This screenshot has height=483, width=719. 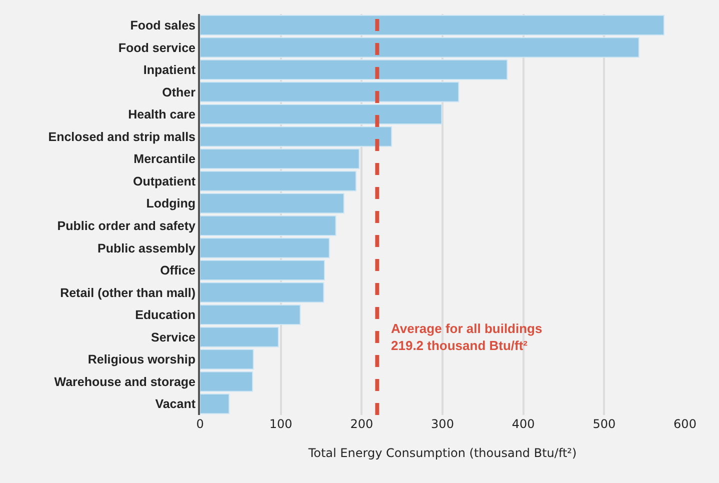 I want to click on y-tick-label: Service, so click(x=173, y=337).